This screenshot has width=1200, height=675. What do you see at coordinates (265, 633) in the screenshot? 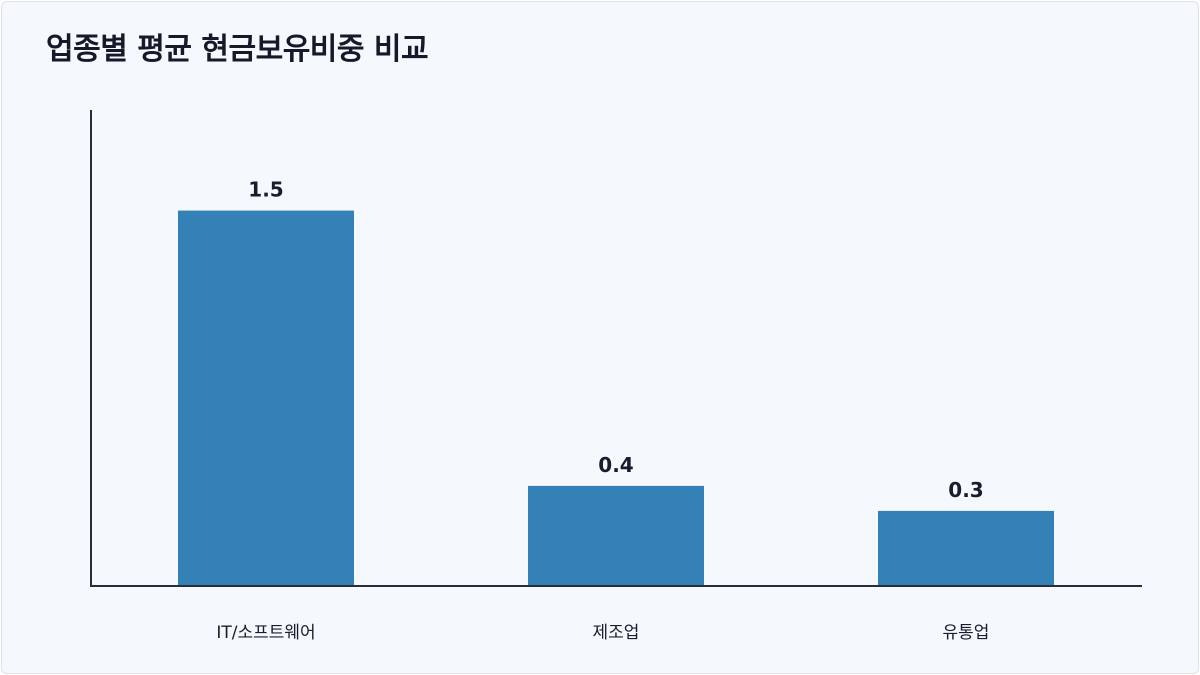
I see `category-label-1: IT/소프트웨어` at bounding box center [265, 633].